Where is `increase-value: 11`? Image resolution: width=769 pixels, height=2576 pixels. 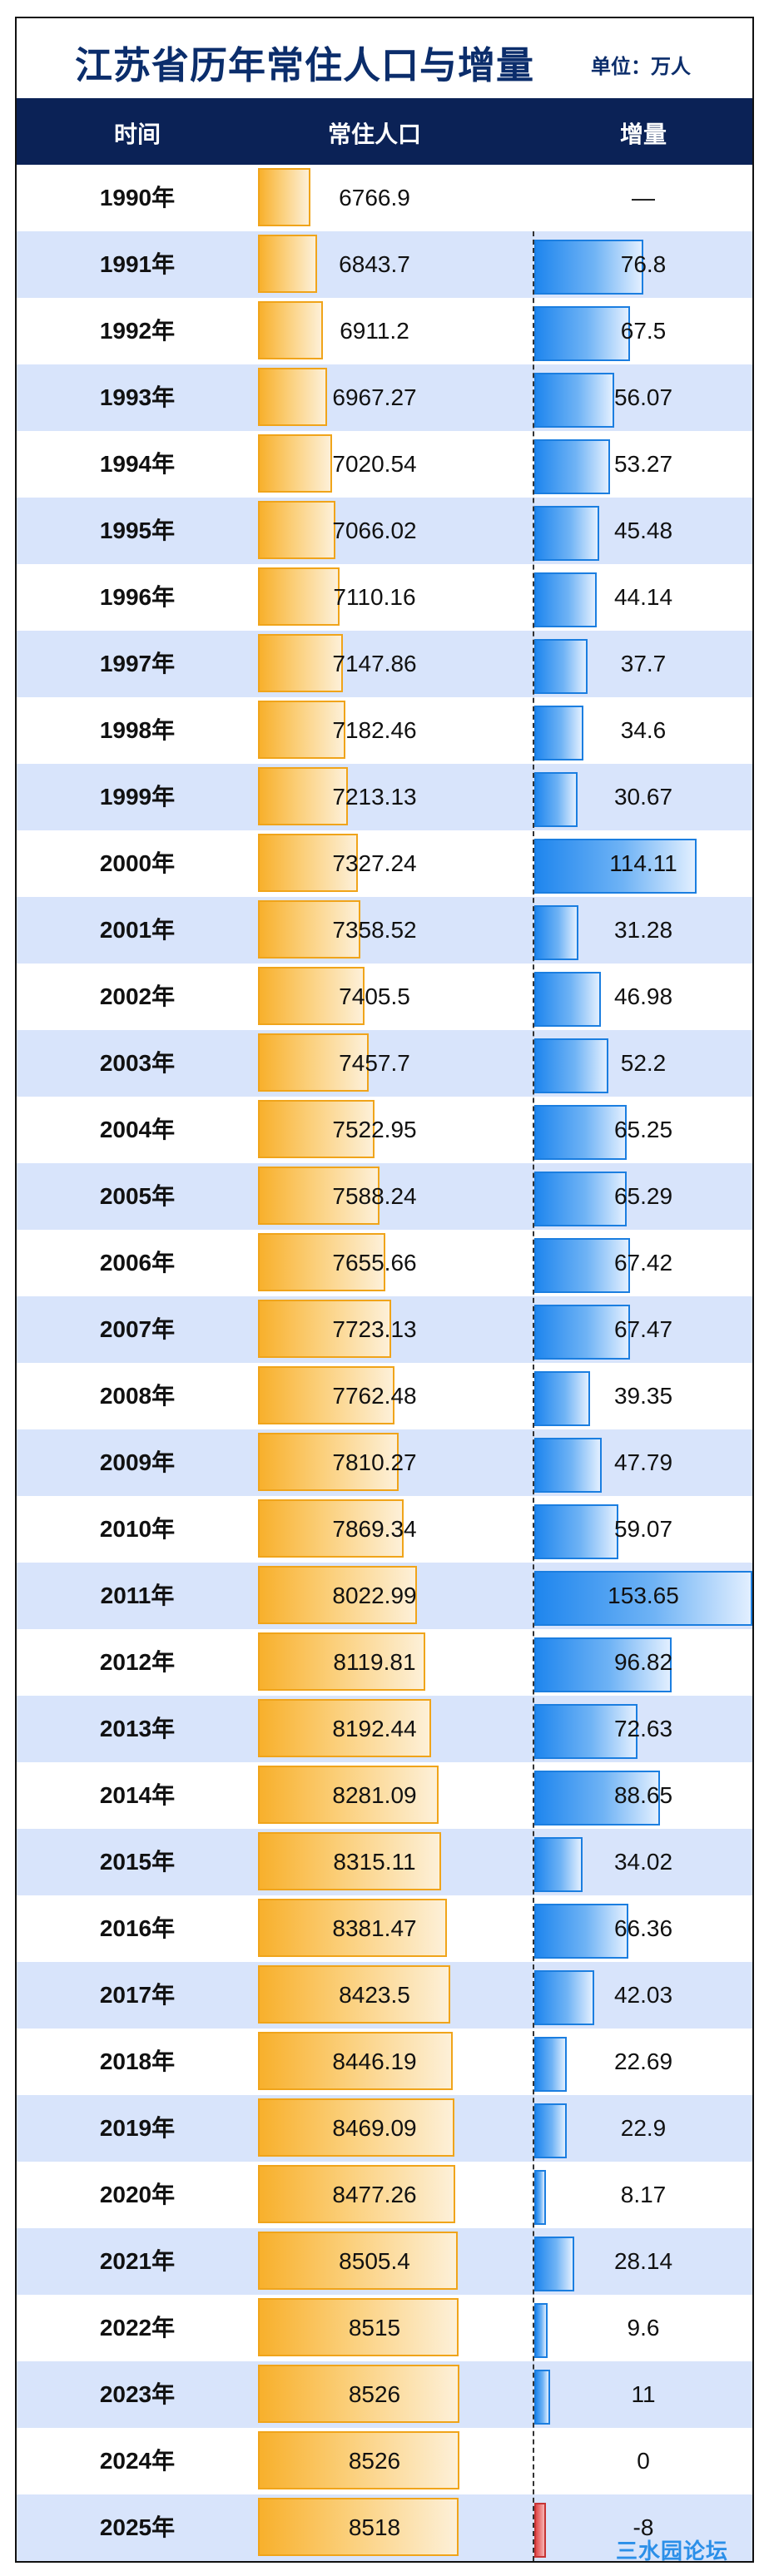
increase-value: 11 is located at coordinates (643, 2394).